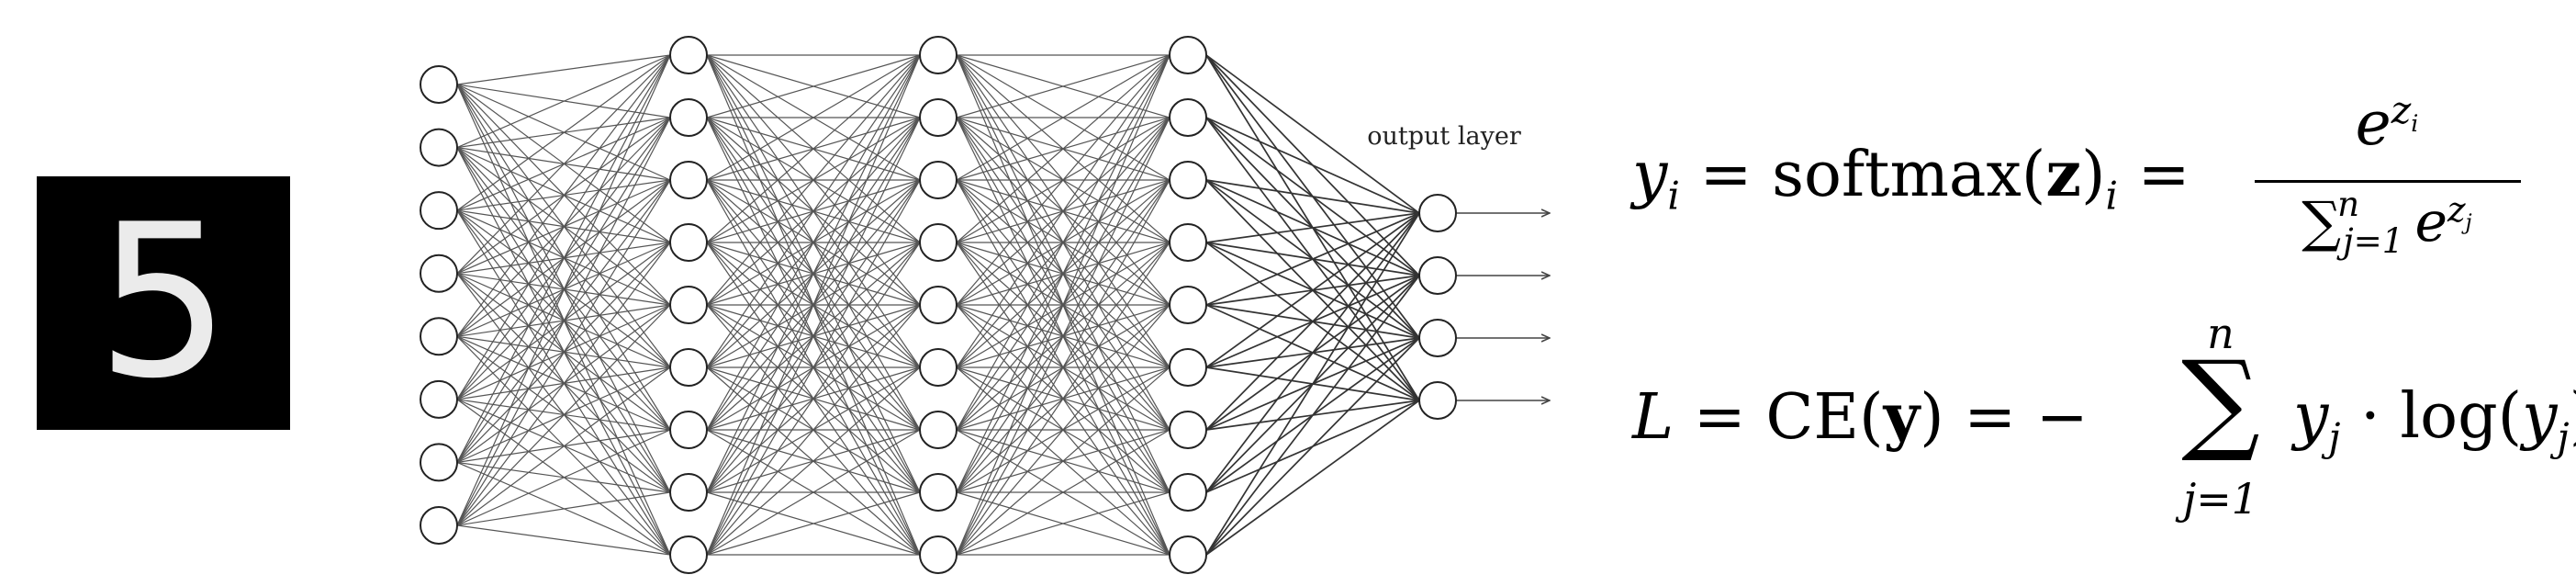  What do you see at coordinates (2220, 333) in the screenshot?
I see `loss-sum-upper: n` at bounding box center [2220, 333].